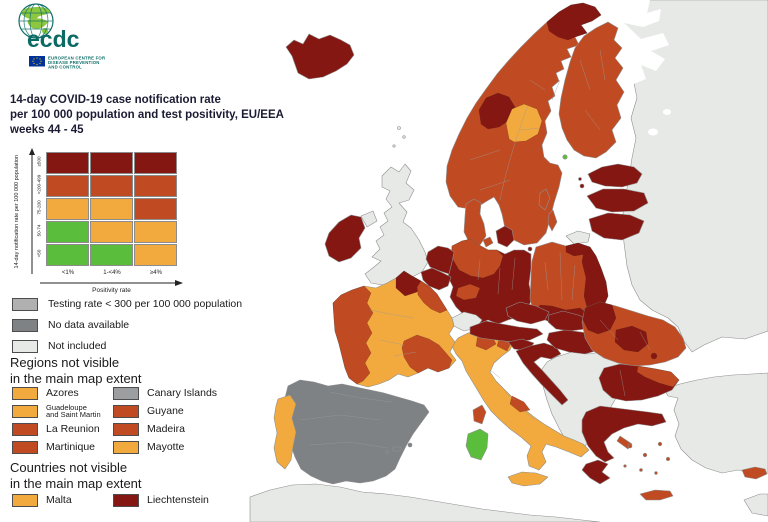  Describe the element at coordinates (596, 472) in the screenshot. I see `region-peloponnese` at that location.